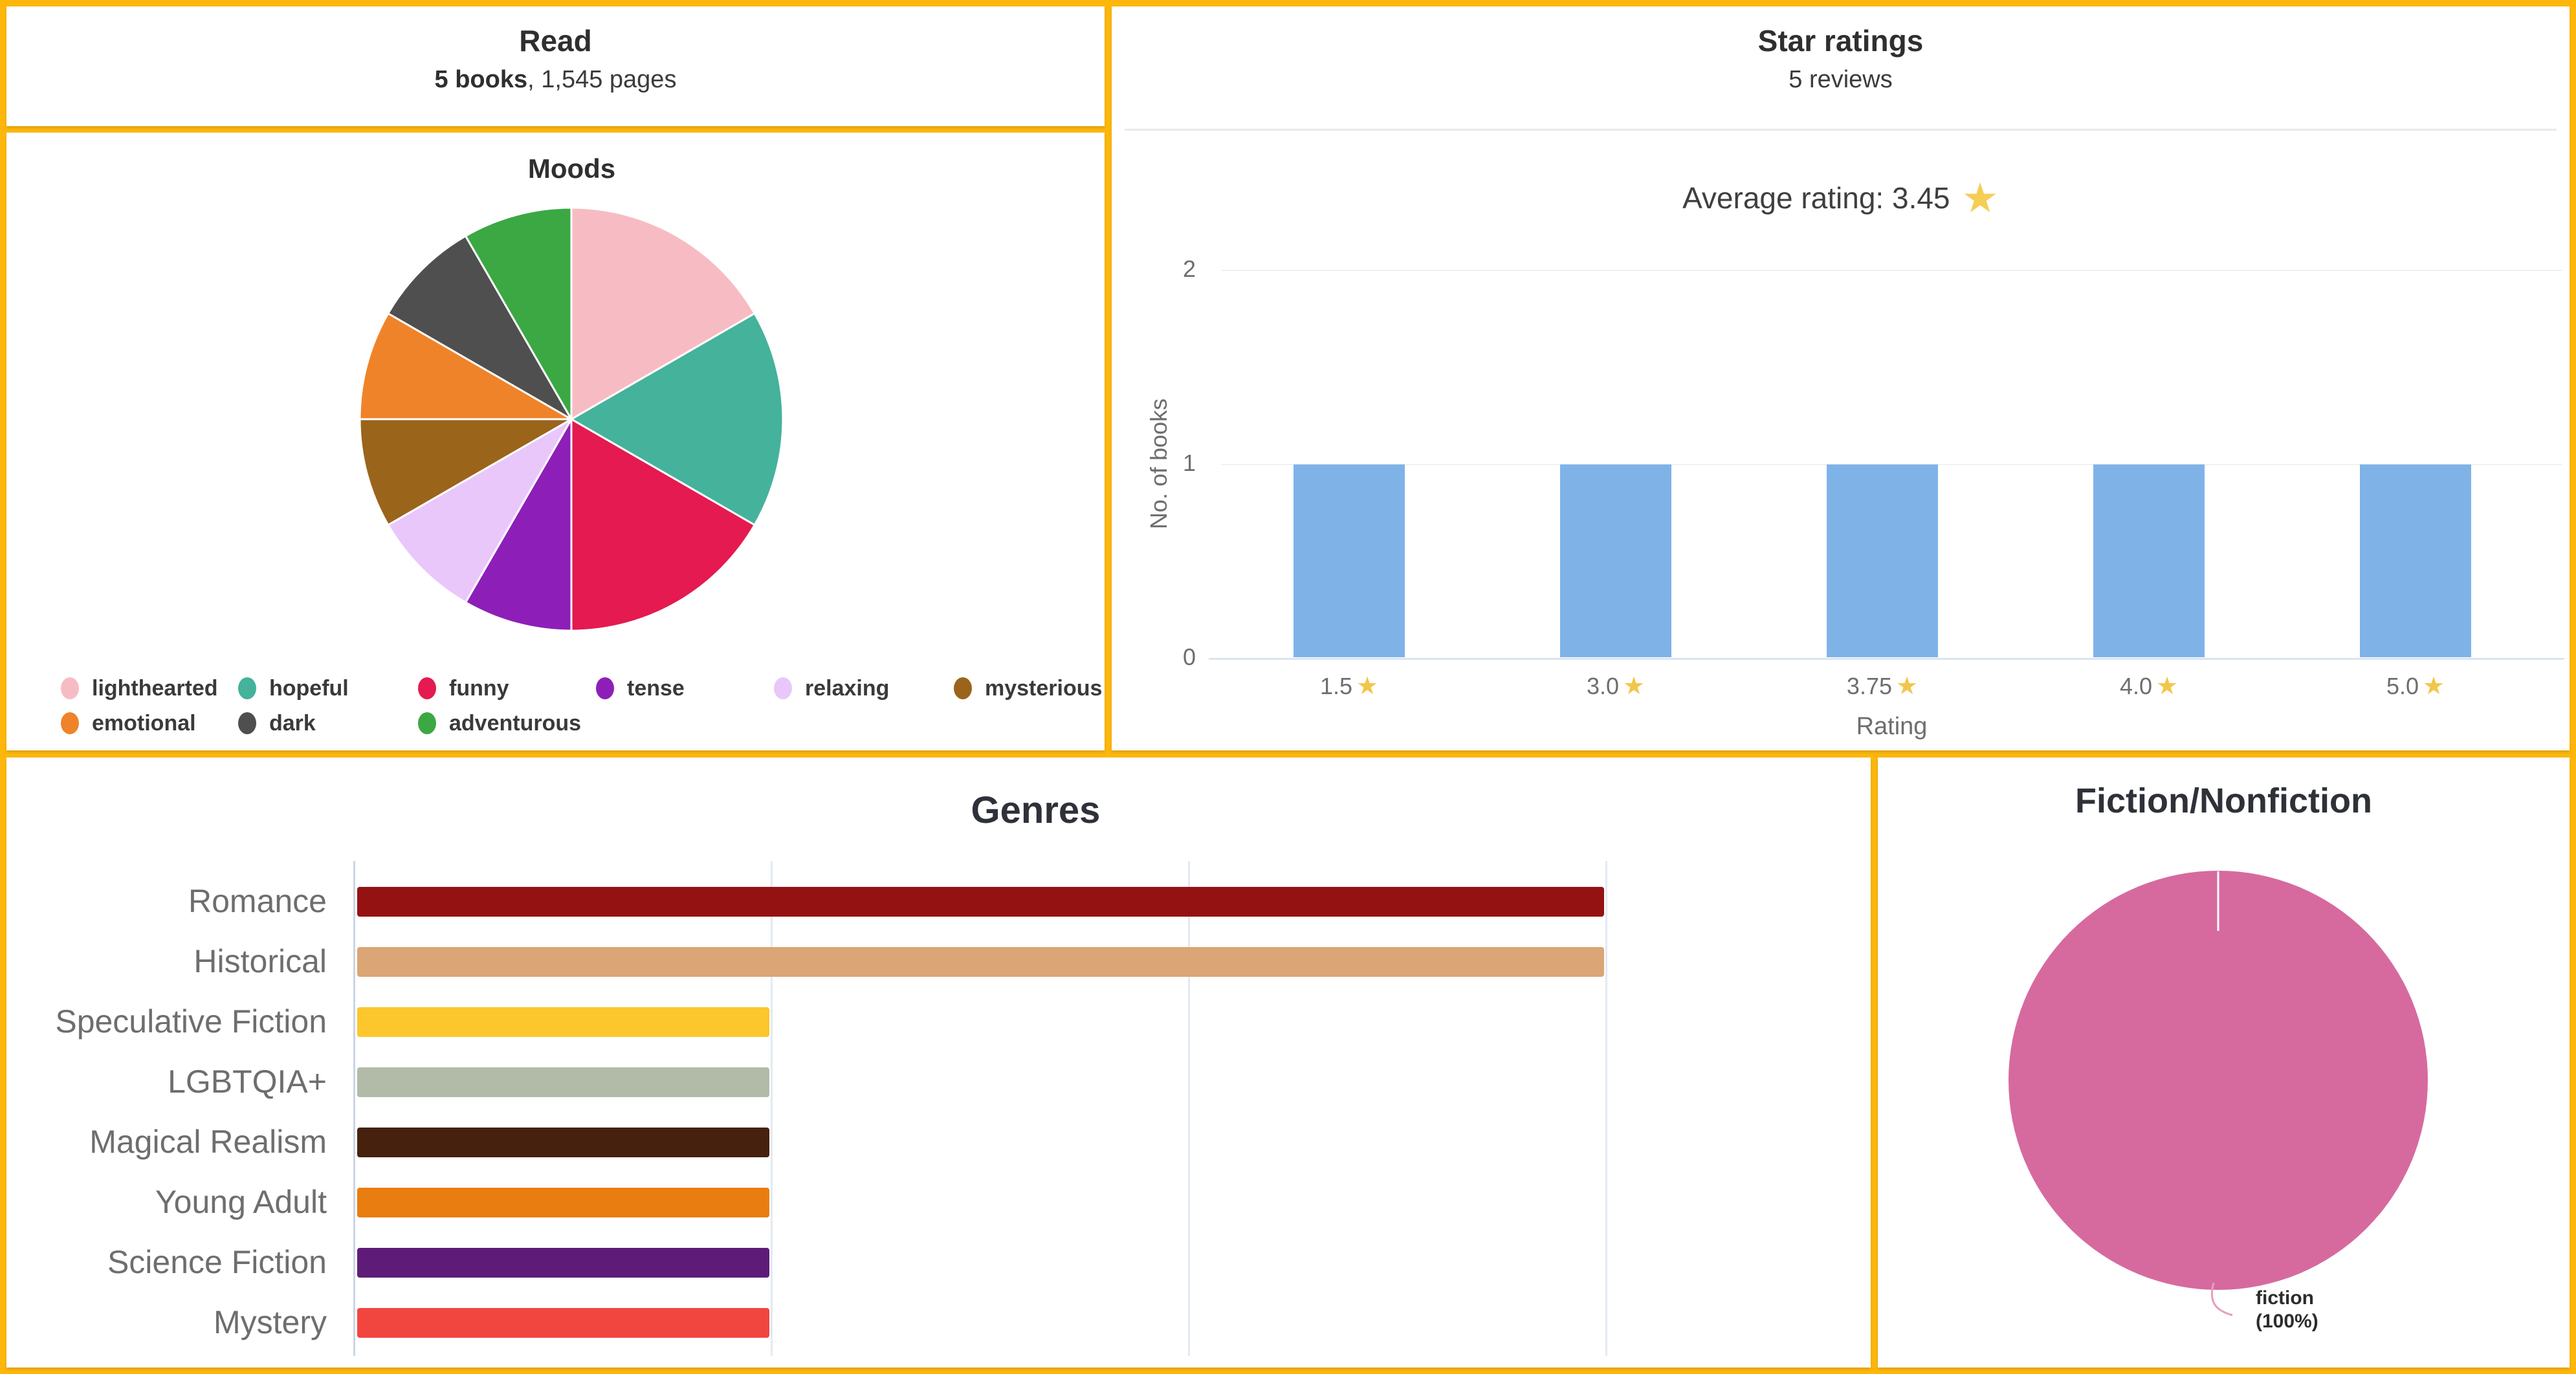 This screenshot has width=2576, height=1374. What do you see at coordinates (555, 41) in the screenshot?
I see `read-panel-title: Read` at bounding box center [555, 41].